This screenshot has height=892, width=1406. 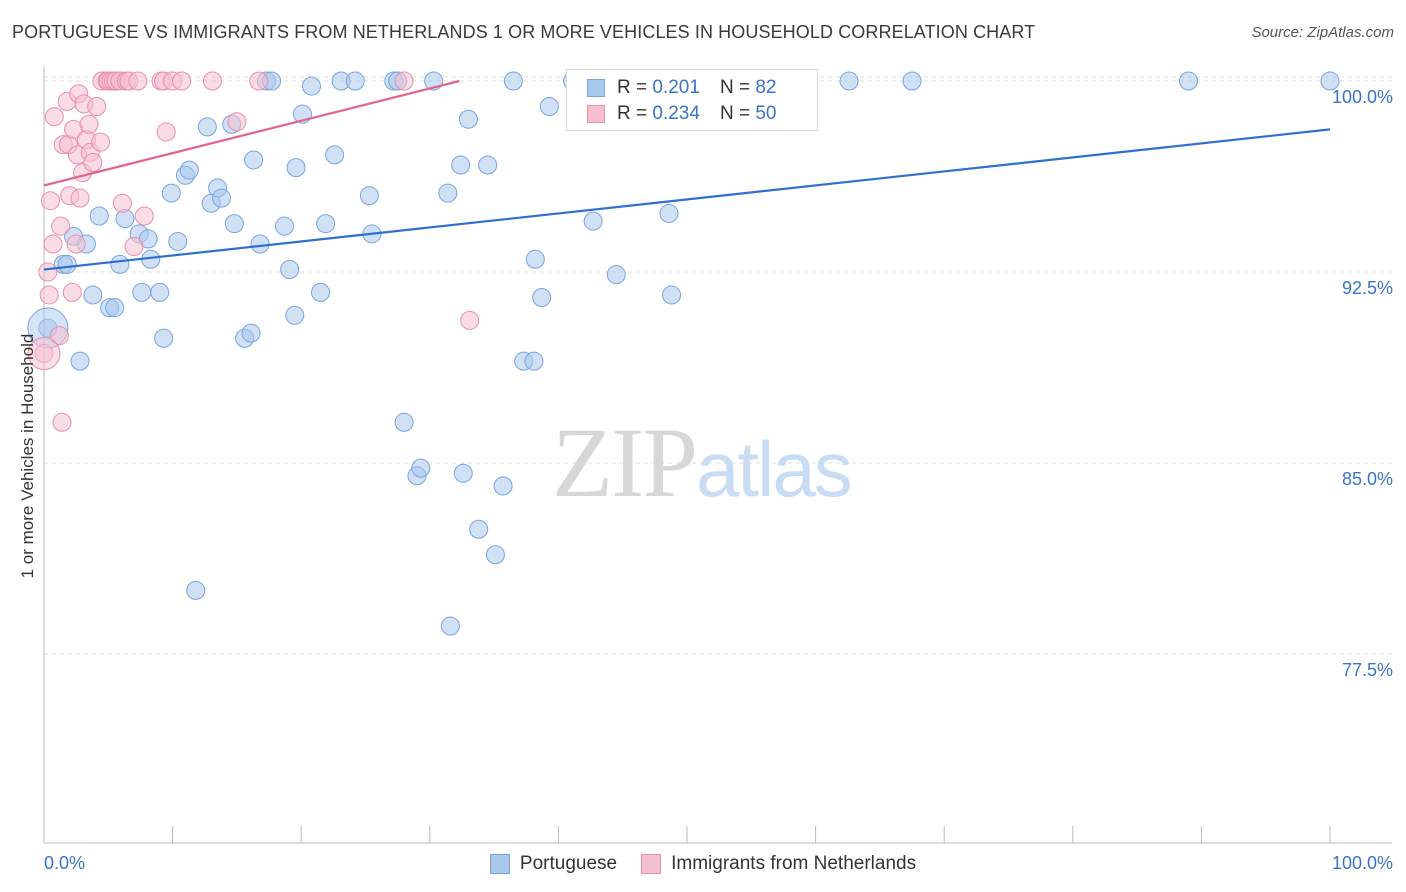 What do you see at coordinates (676, 87) in the screenshot?
I see `legend-r-value: 0.201` at bounding box center [676, 87].